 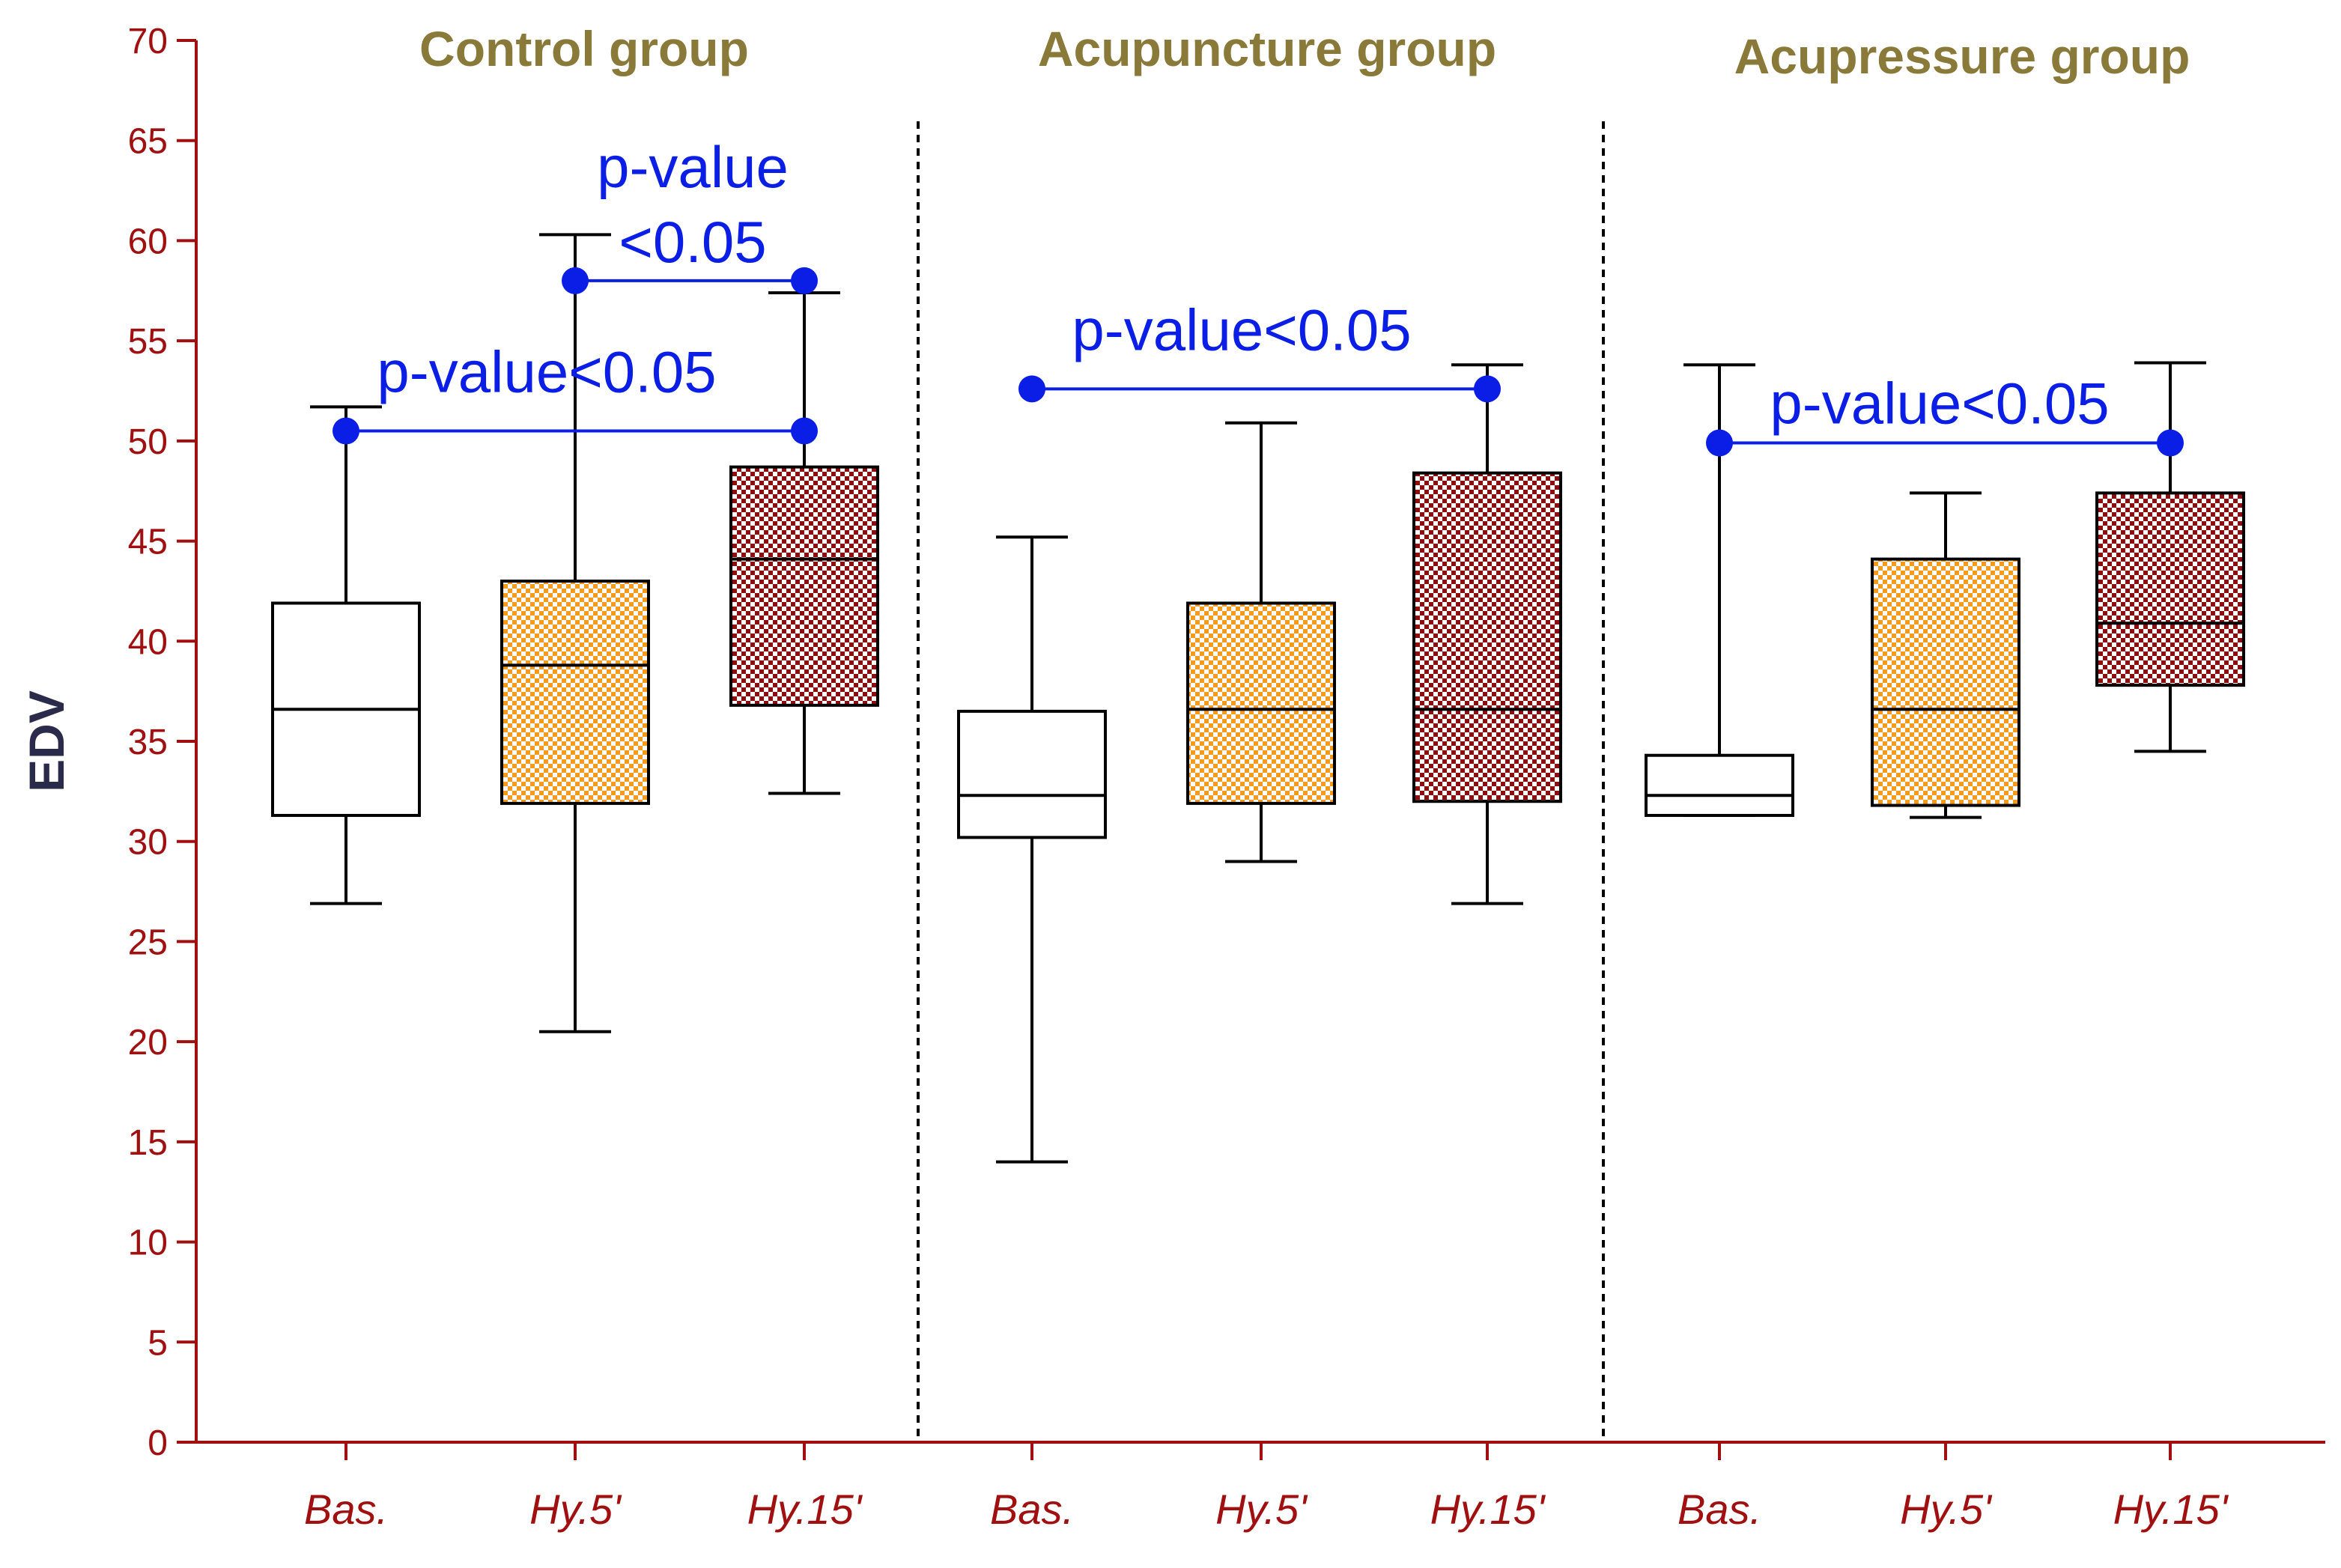 What do you see at coordinates (584, 48) in the screenshot?
I see `group-title: Control group` at bounding box center [584, 48].